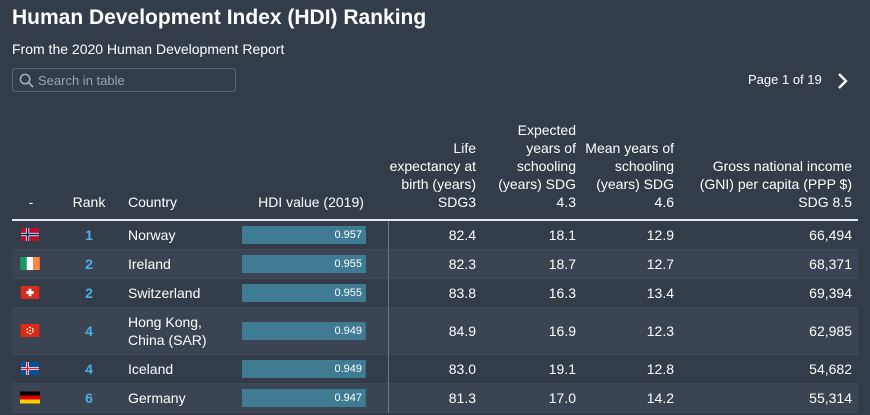 This screenshot has width=870, height=415. Describe the element at coordinates (152, 234) in the screenshot. I see `country-cell: Norway` at that location.